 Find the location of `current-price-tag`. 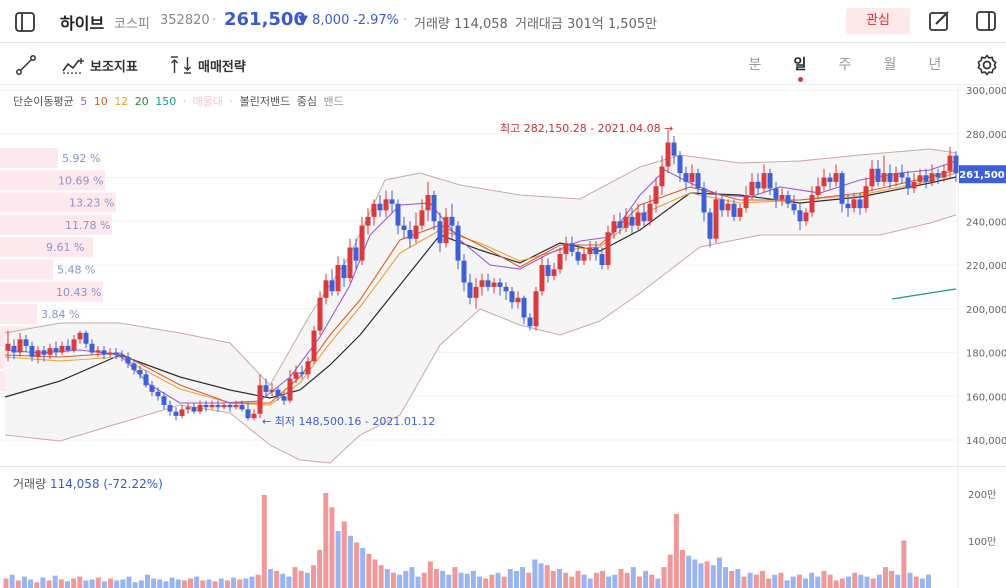

current-price-tag is located at coordinates (982, 174).